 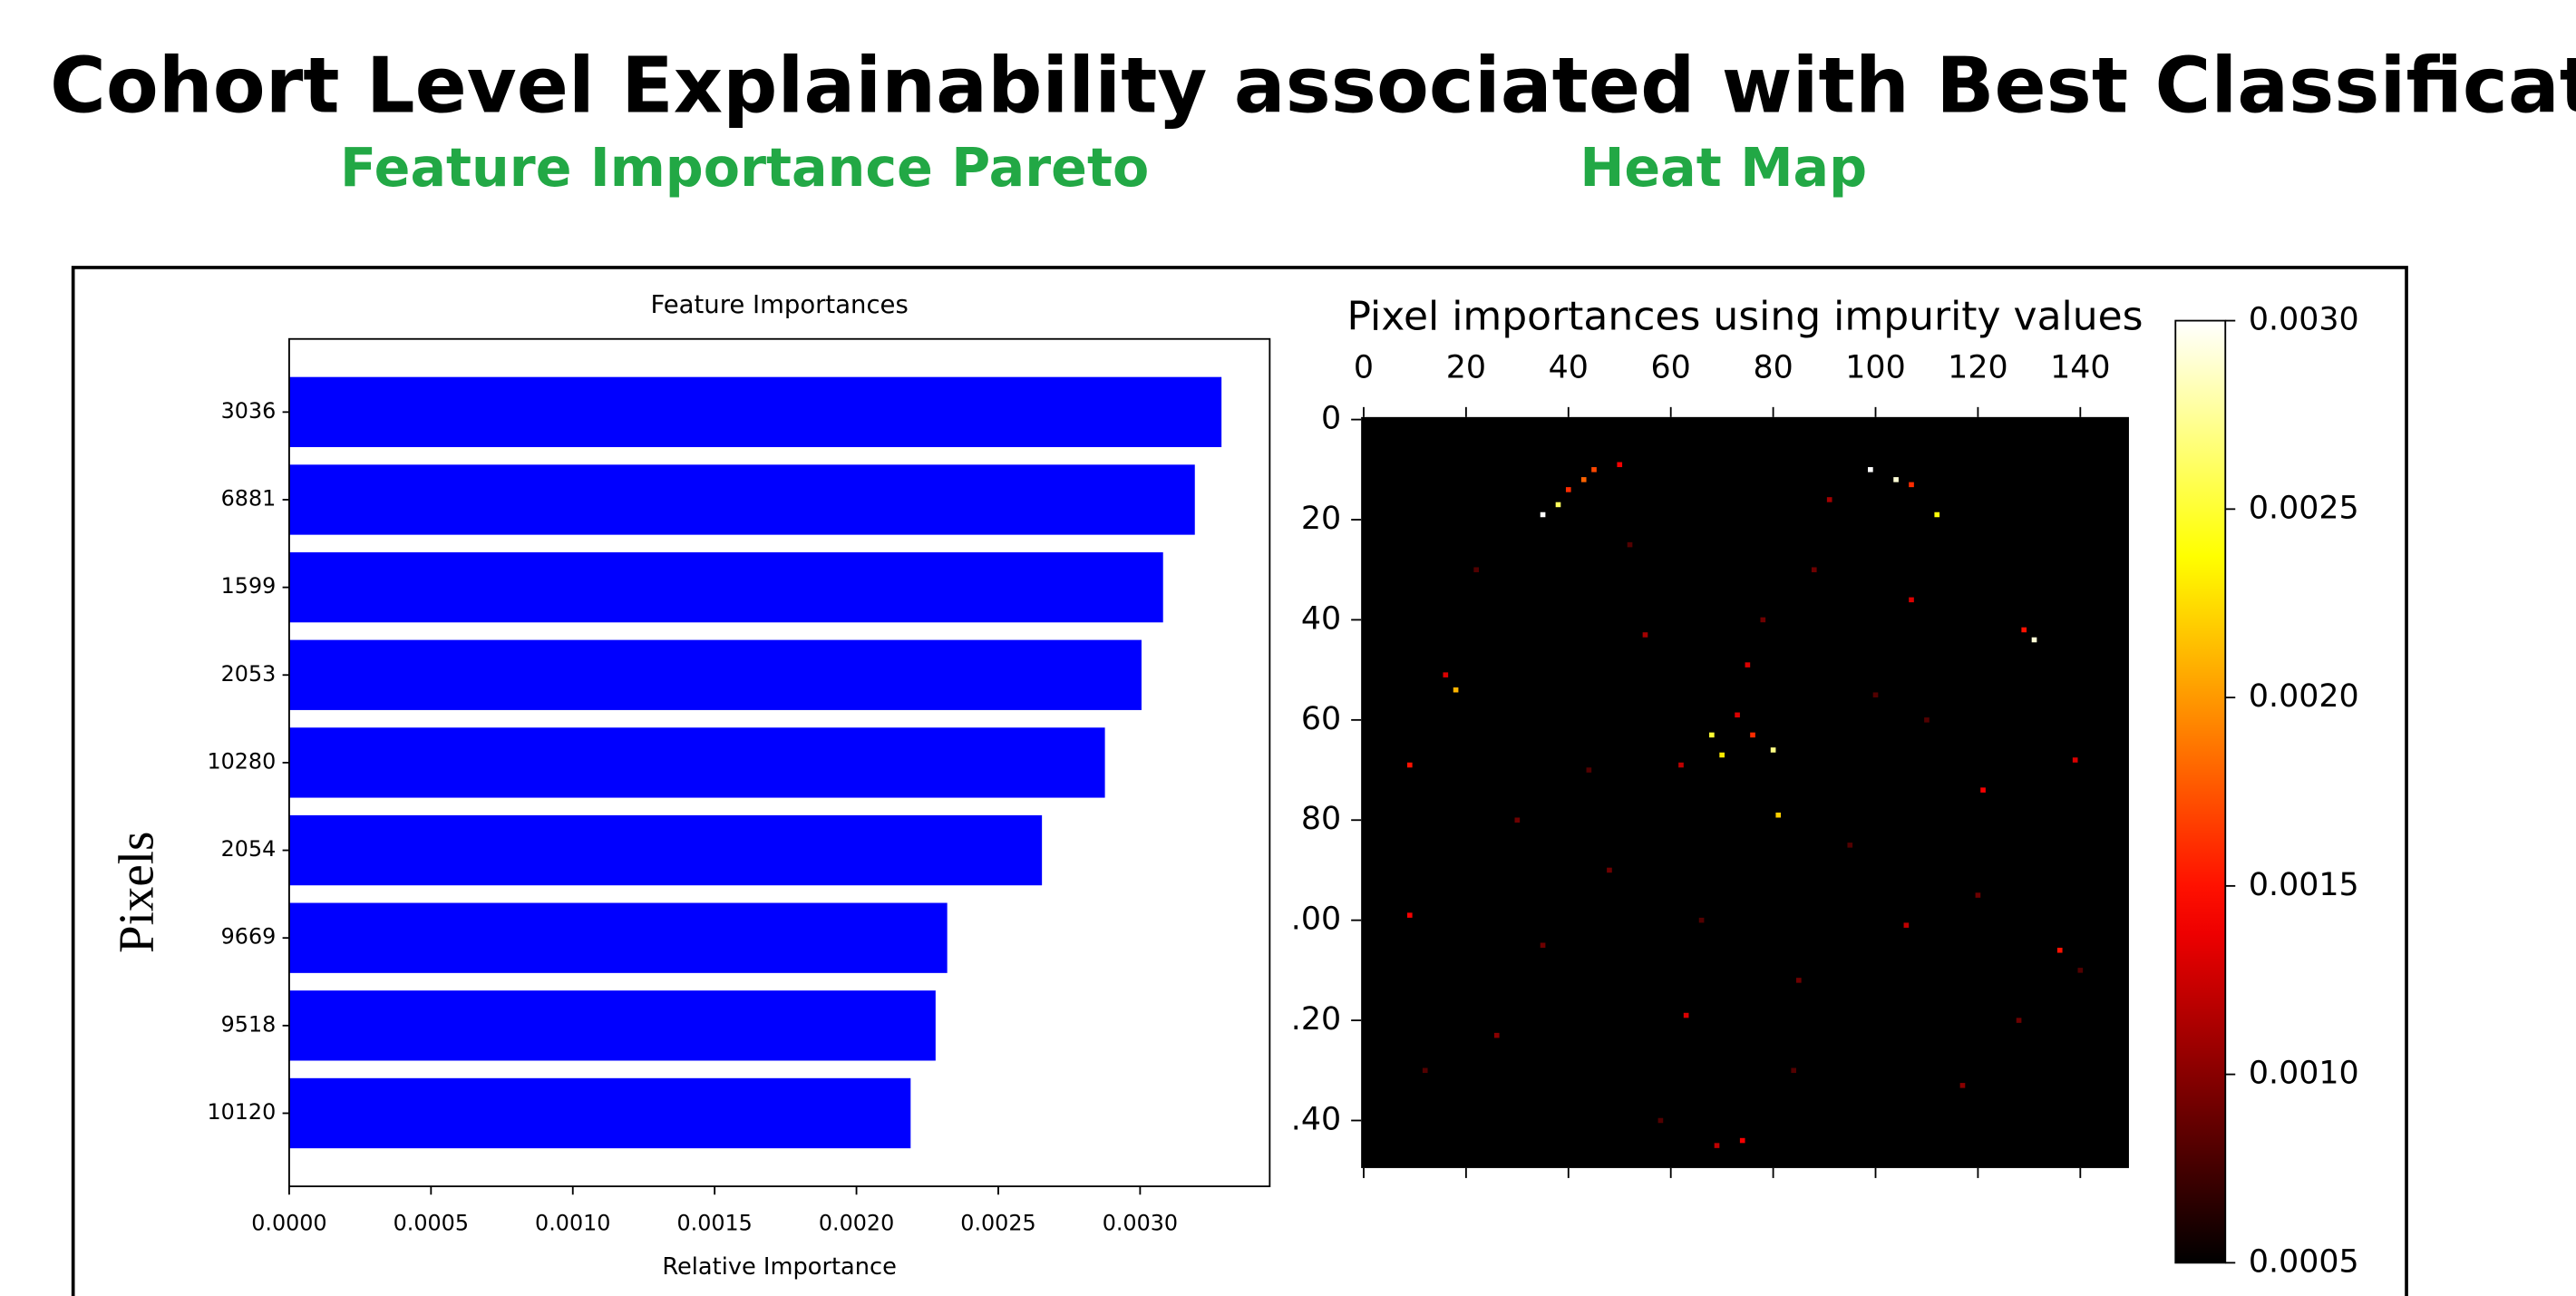 I want to click on colorbar, so click(x=2200, y=791).